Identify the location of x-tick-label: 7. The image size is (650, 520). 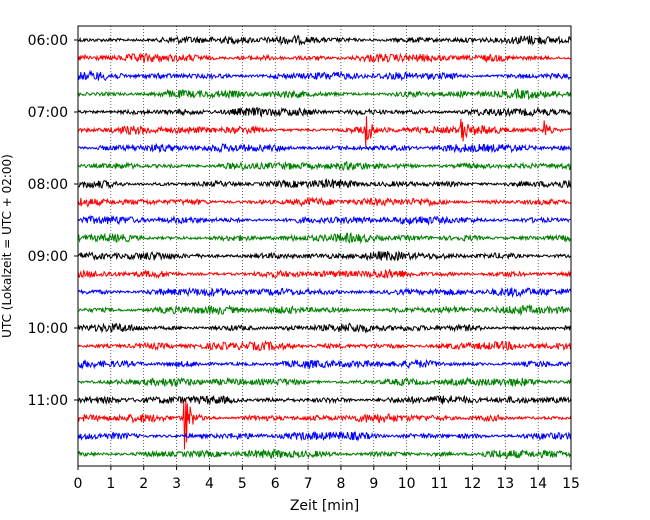
(308, 484).